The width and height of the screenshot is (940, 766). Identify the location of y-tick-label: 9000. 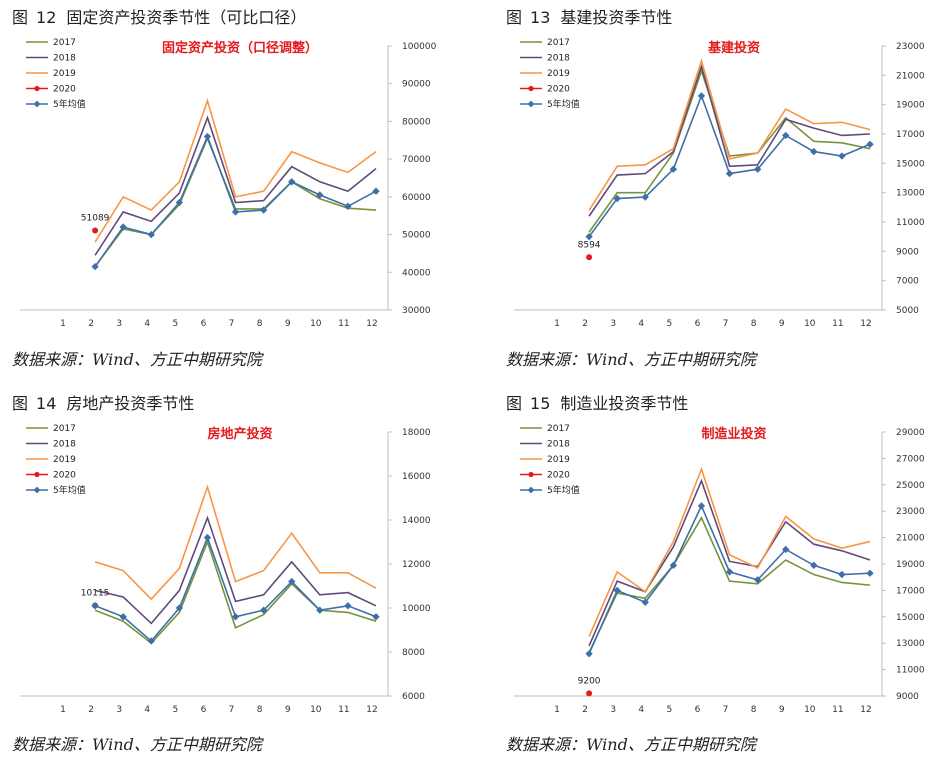
(907, 697).